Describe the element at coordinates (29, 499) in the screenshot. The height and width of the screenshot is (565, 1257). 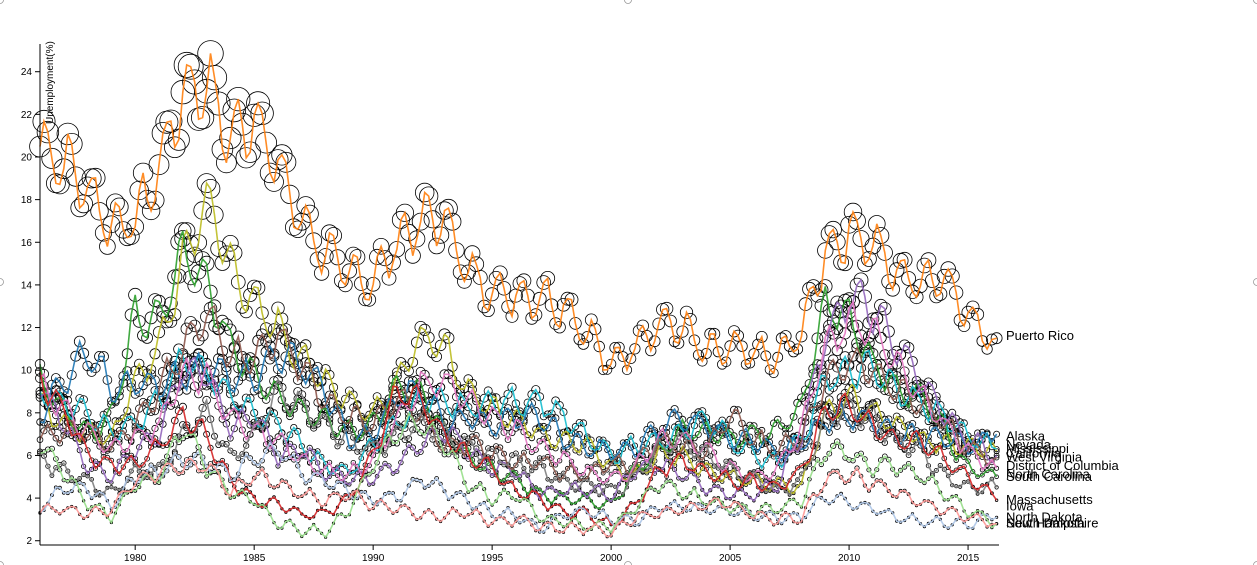
I see `y-tick-label: 4` at that location.